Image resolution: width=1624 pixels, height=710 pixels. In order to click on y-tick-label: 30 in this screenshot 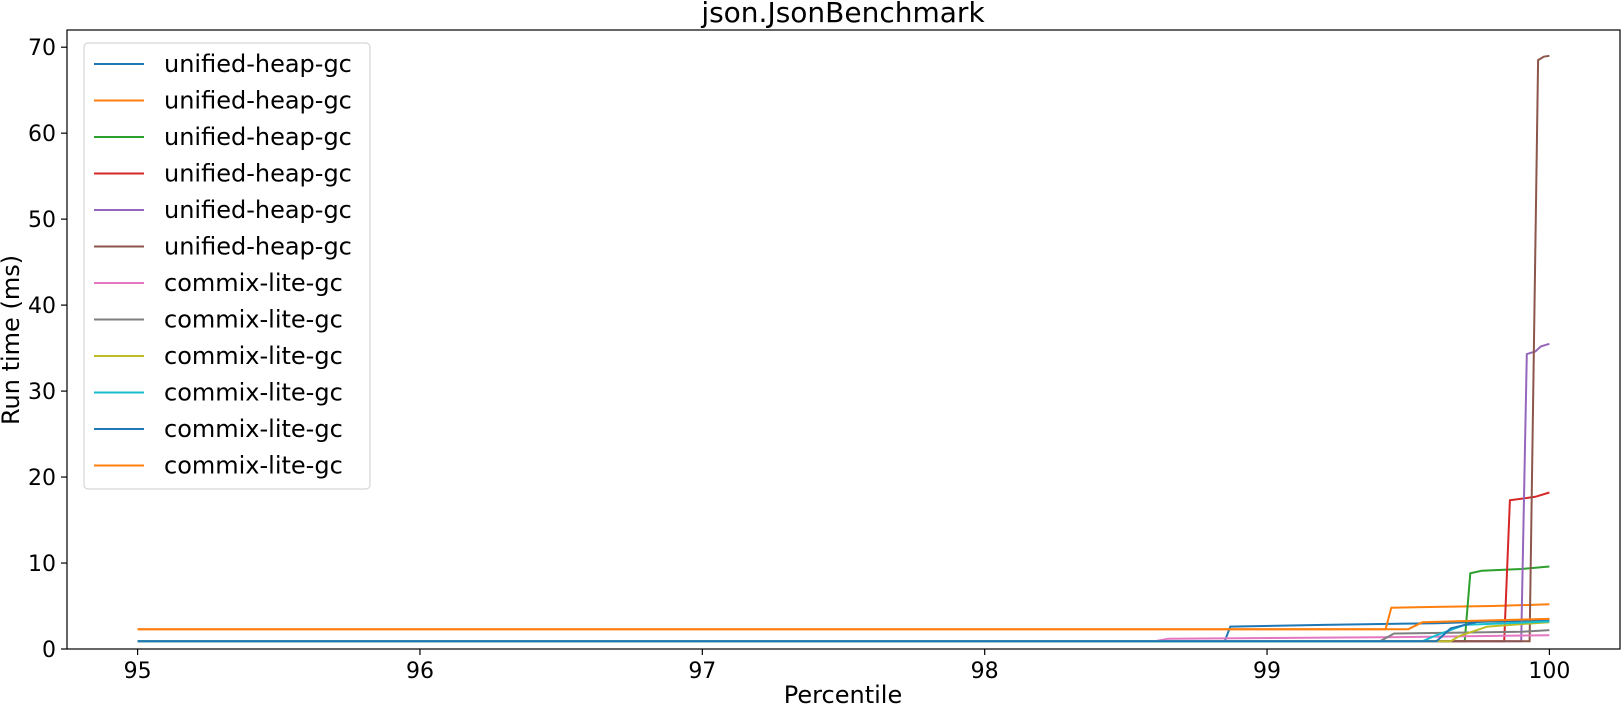, I will do `click(42, 392)`.